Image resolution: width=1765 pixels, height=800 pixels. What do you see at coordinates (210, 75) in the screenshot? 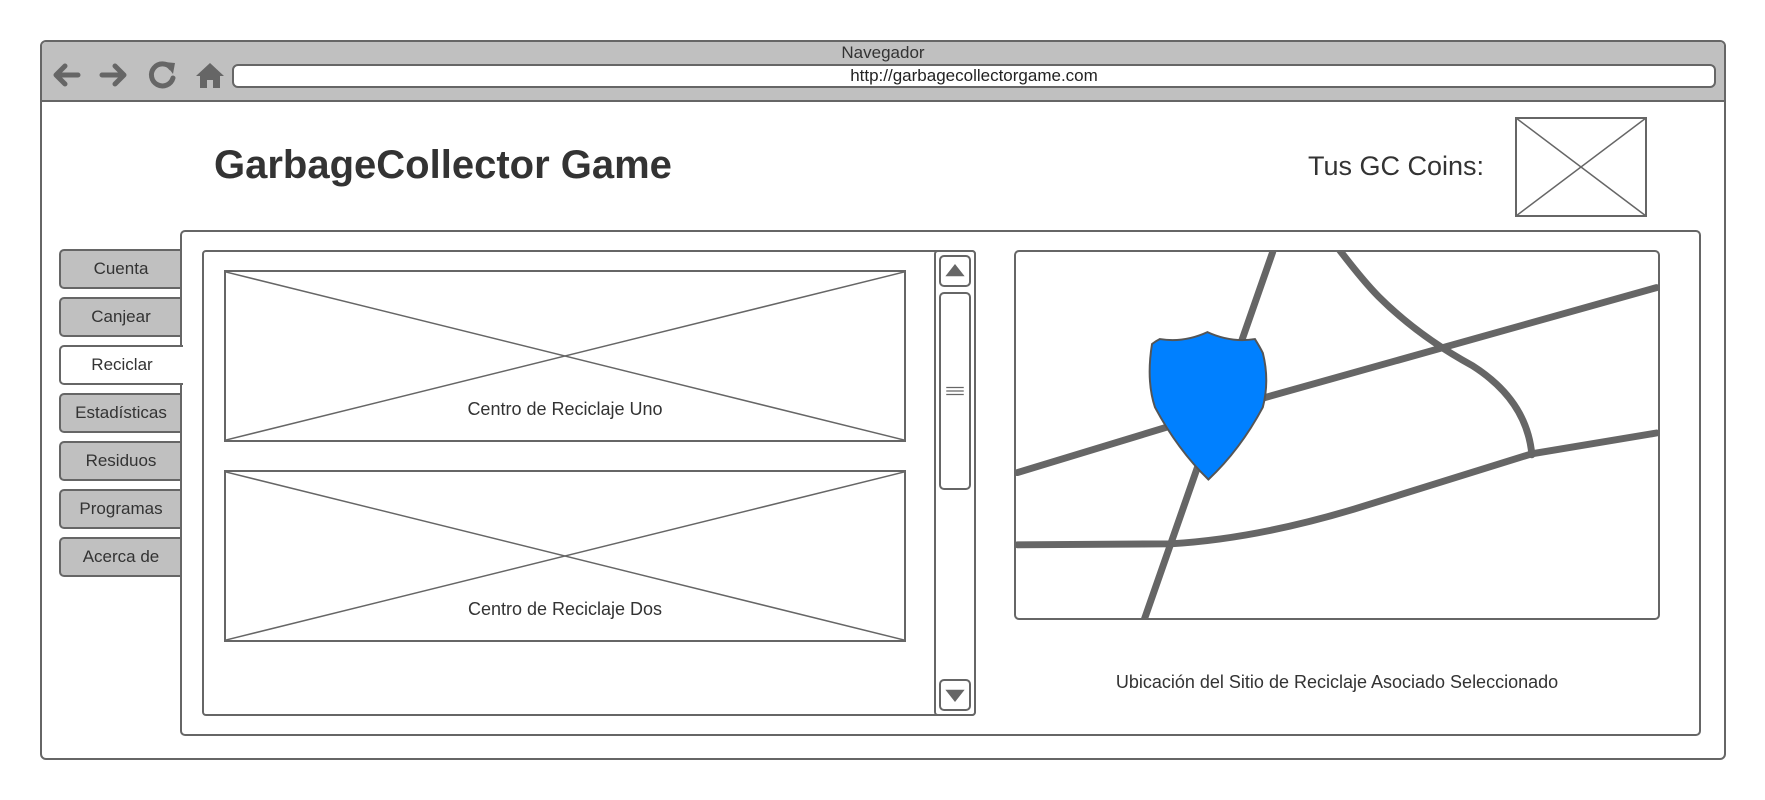
I see `home-icon` at bounding box center [210, 75].